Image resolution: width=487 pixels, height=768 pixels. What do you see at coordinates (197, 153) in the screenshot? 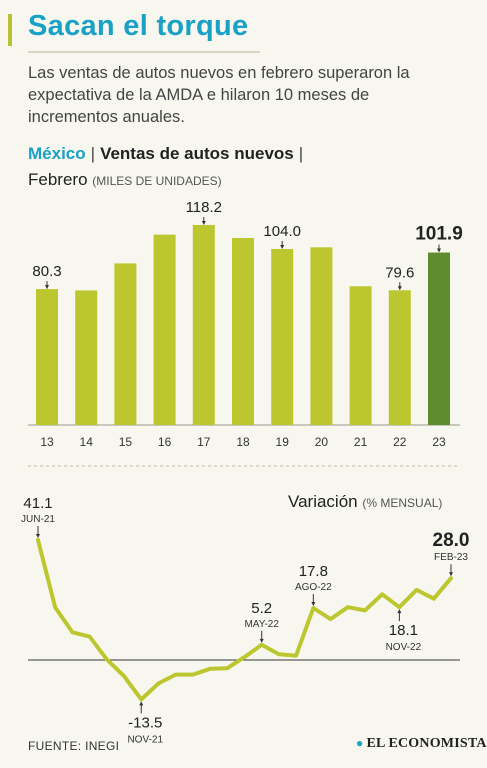
I see `chart-name: Ventas de autos nuevos` at bounding box center [197, 153].